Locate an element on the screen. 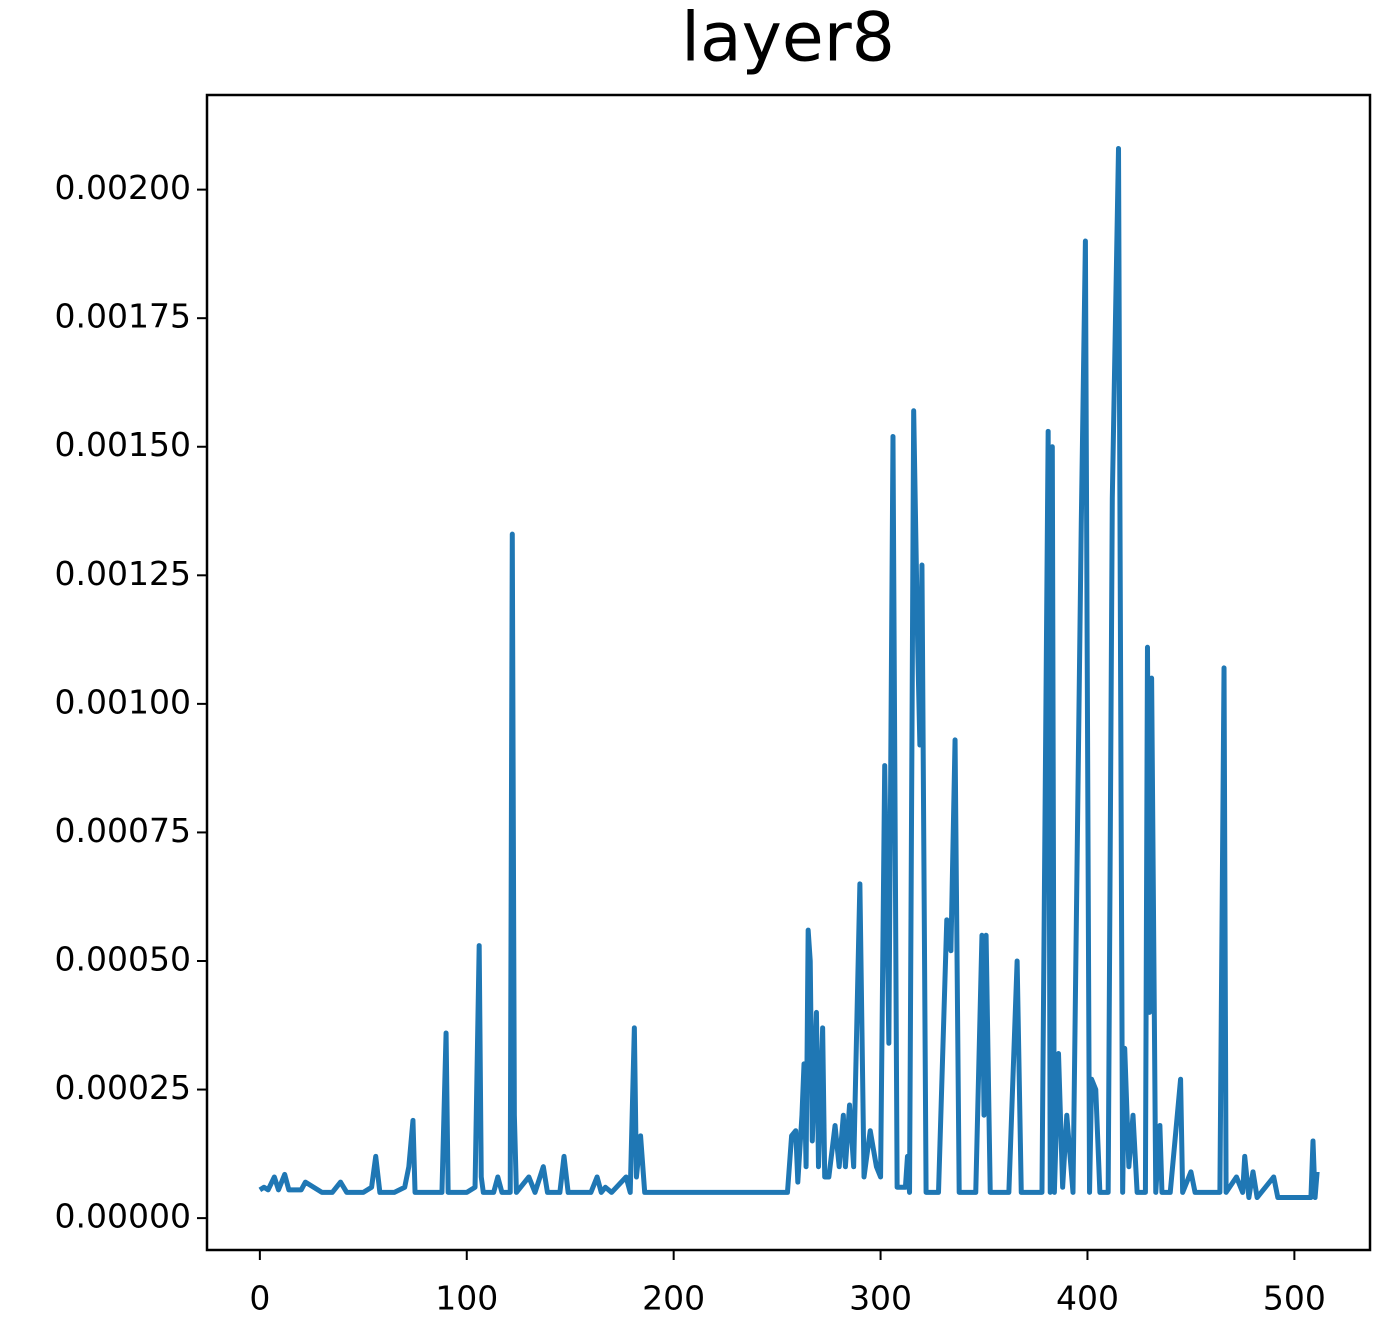 The image size is (1375, 1327). y-tick-label: 0.00175 is located at coordinates (123, 316).